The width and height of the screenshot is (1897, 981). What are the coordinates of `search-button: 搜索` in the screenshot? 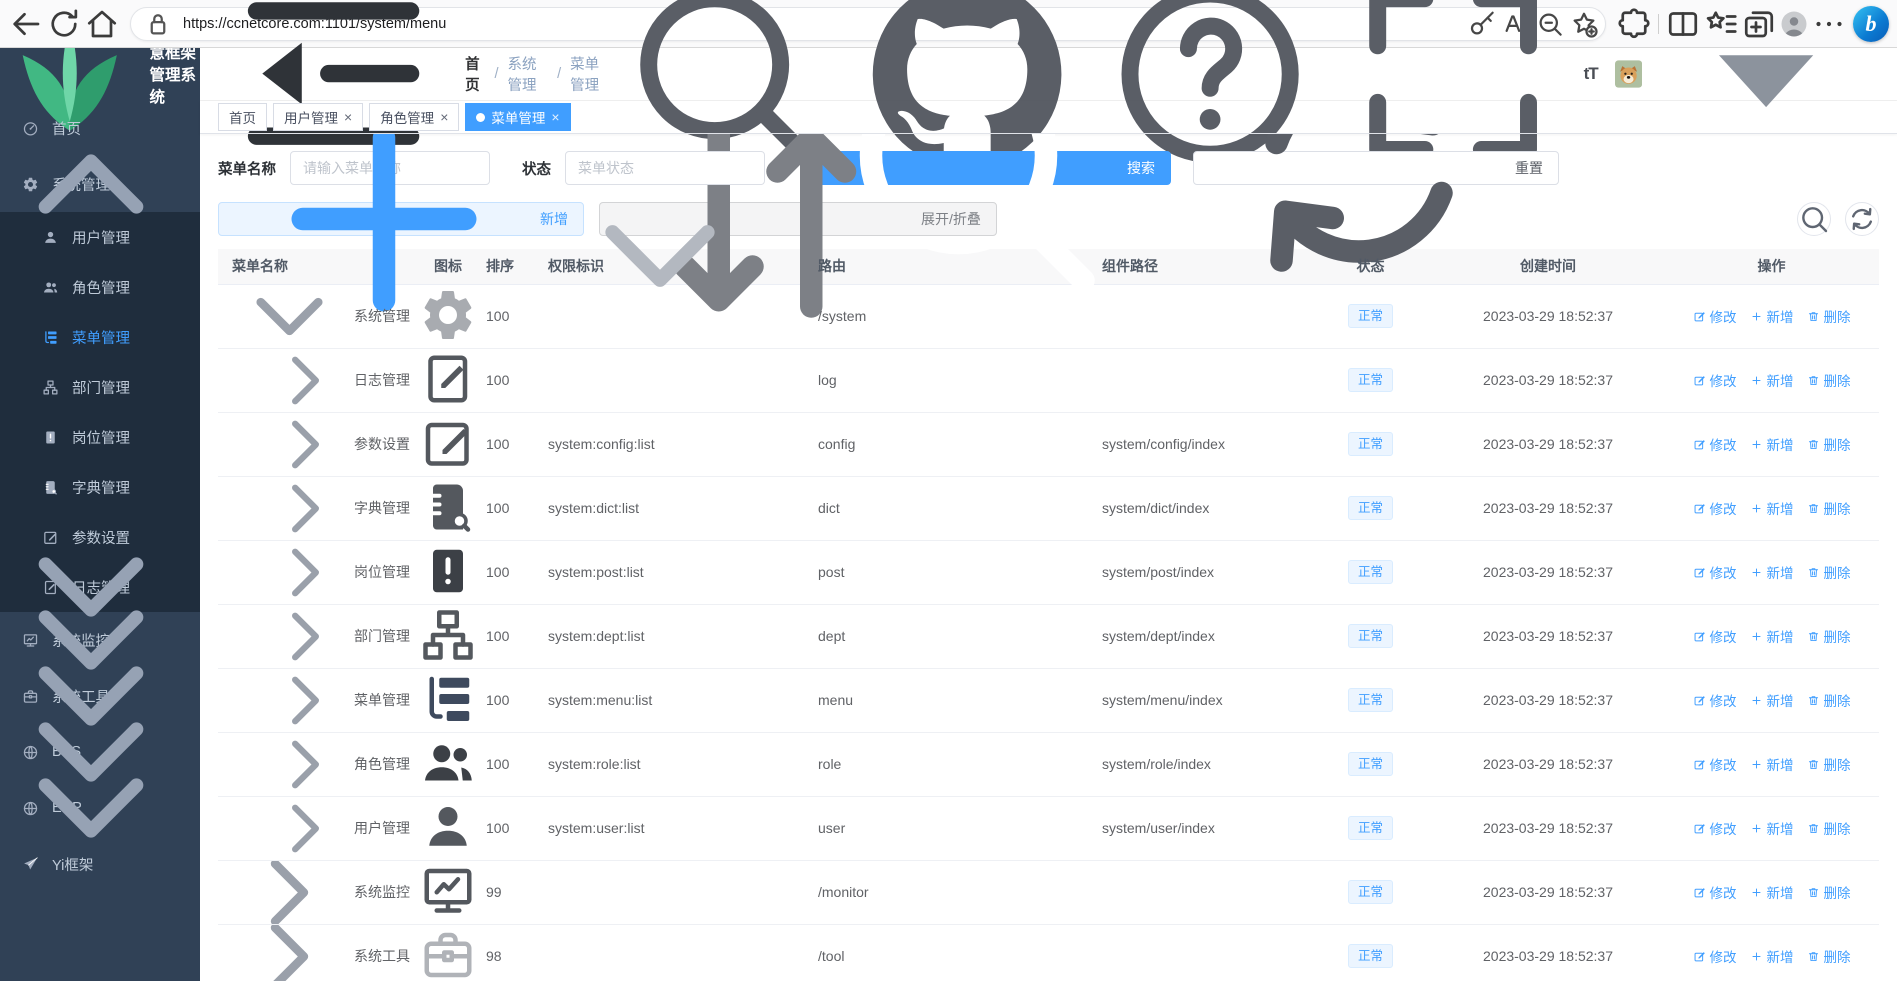 It's located at (988, 213).